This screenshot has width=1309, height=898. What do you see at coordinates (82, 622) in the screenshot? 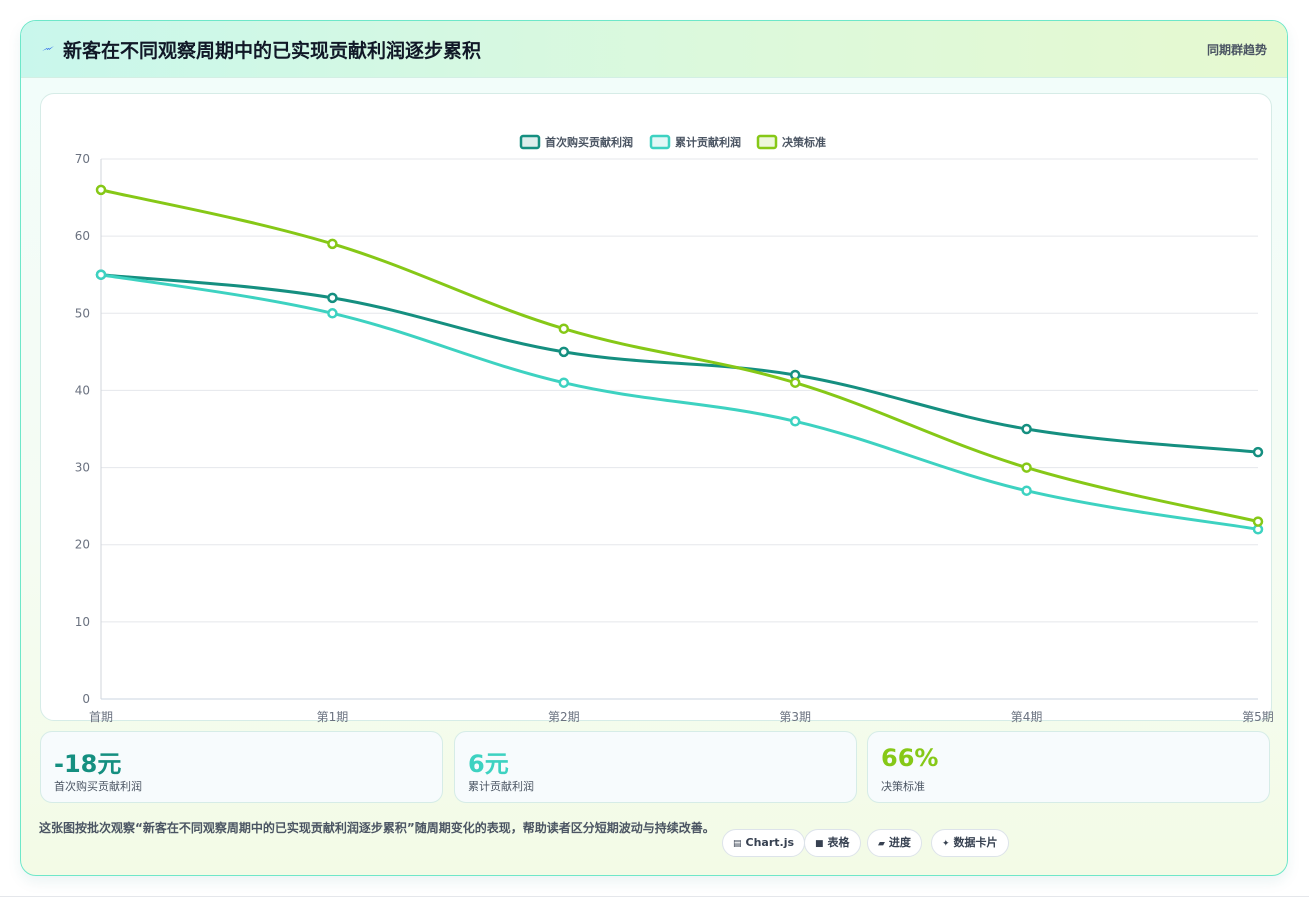
I see `y-tick-label: 10` at bounding box center [82, 622].